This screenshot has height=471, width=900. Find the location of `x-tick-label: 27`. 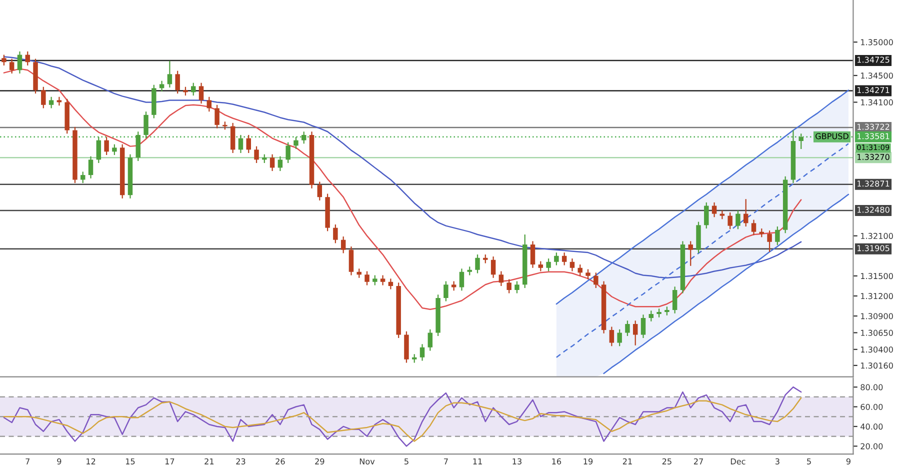

x-tick-label: 27 is located at coordinates (698, 461).